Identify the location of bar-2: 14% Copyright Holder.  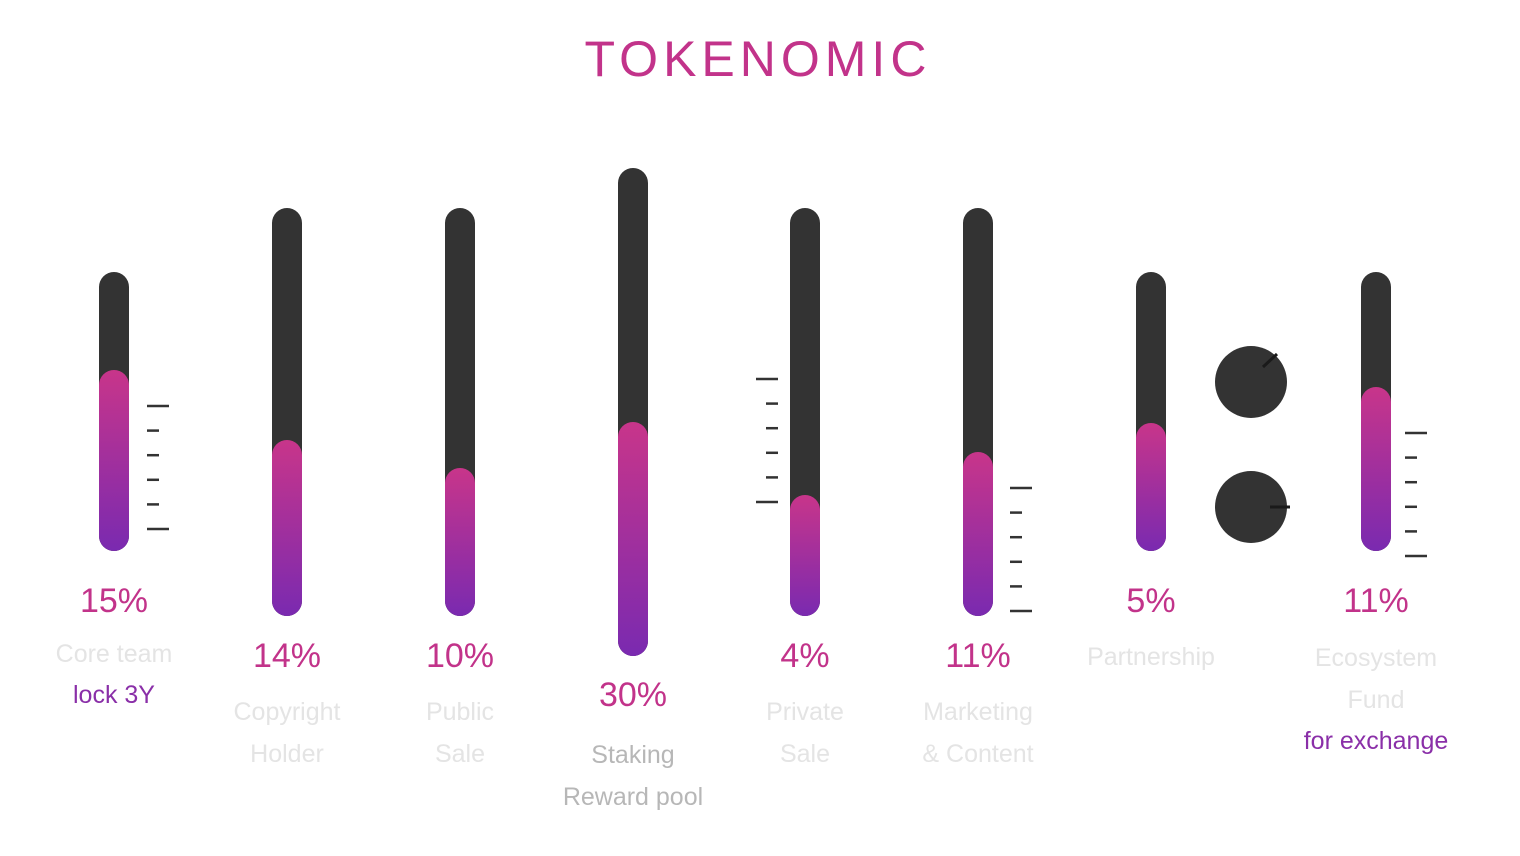
(287, 488).